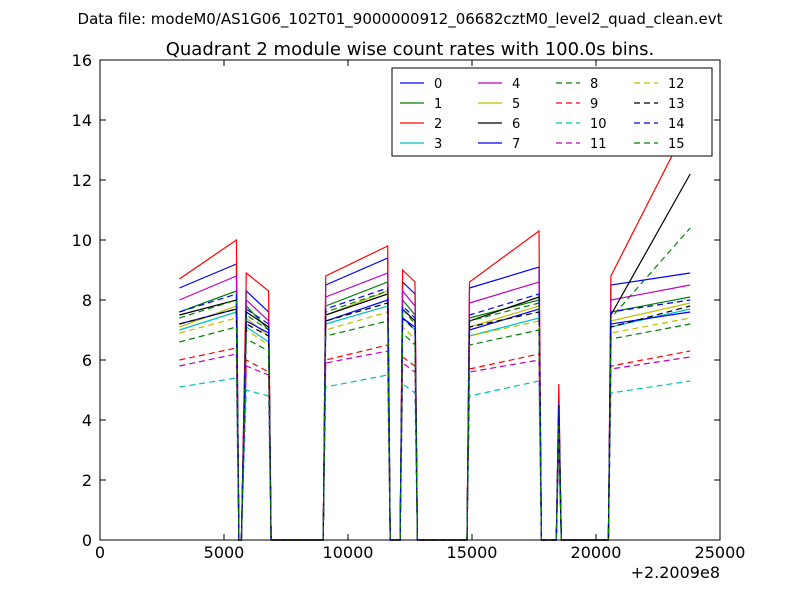  Describe the element at coordinates (675, 572) in the screenshot. I see `x-offset-label: +2.2009e8` at that location.